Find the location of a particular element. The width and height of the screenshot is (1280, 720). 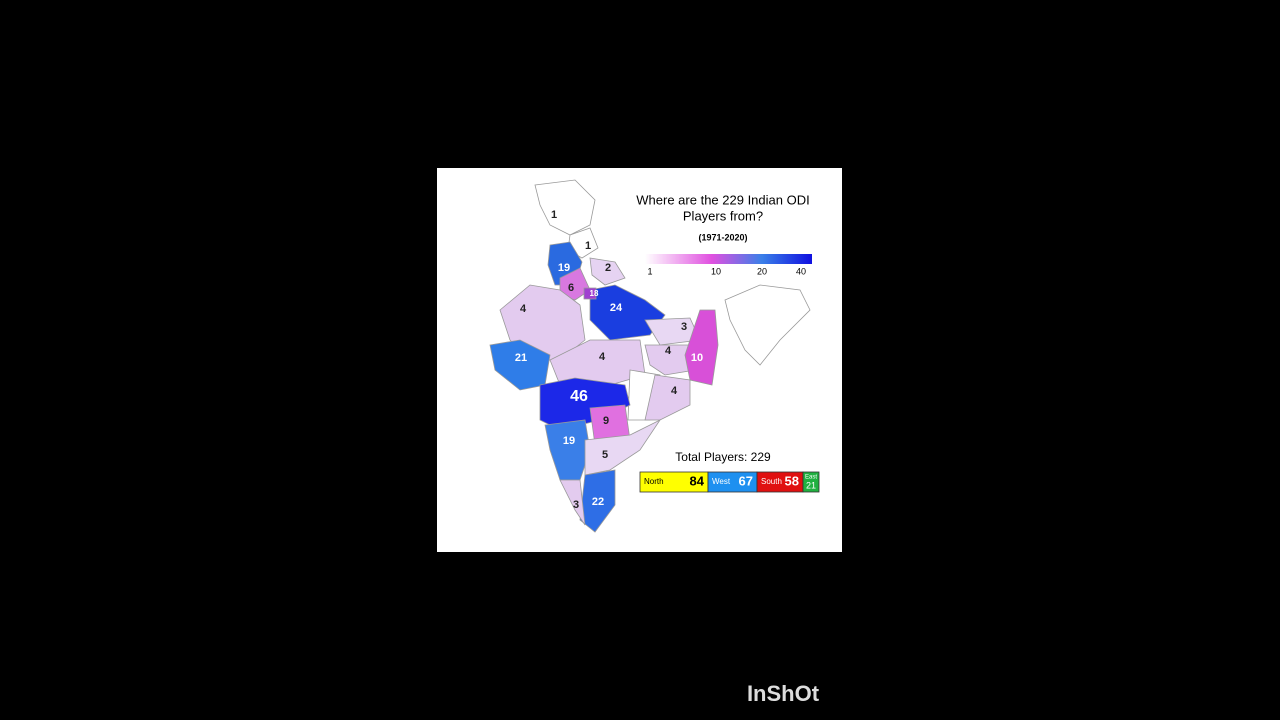

total: Total Players: 229 is located at coordinates (723, 457).